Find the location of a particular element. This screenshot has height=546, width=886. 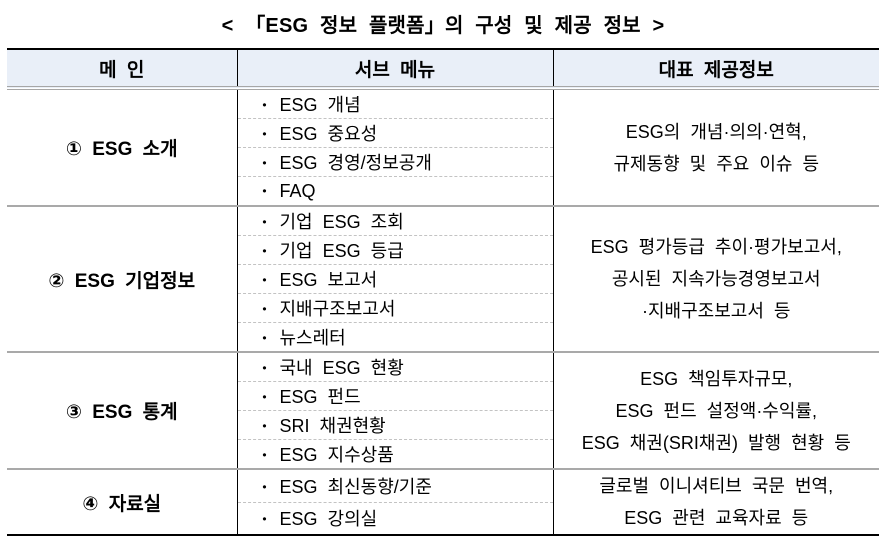

table-header: 메 인 서브 메뉴 대표 제공정보 is located at coordinates (443, 69).